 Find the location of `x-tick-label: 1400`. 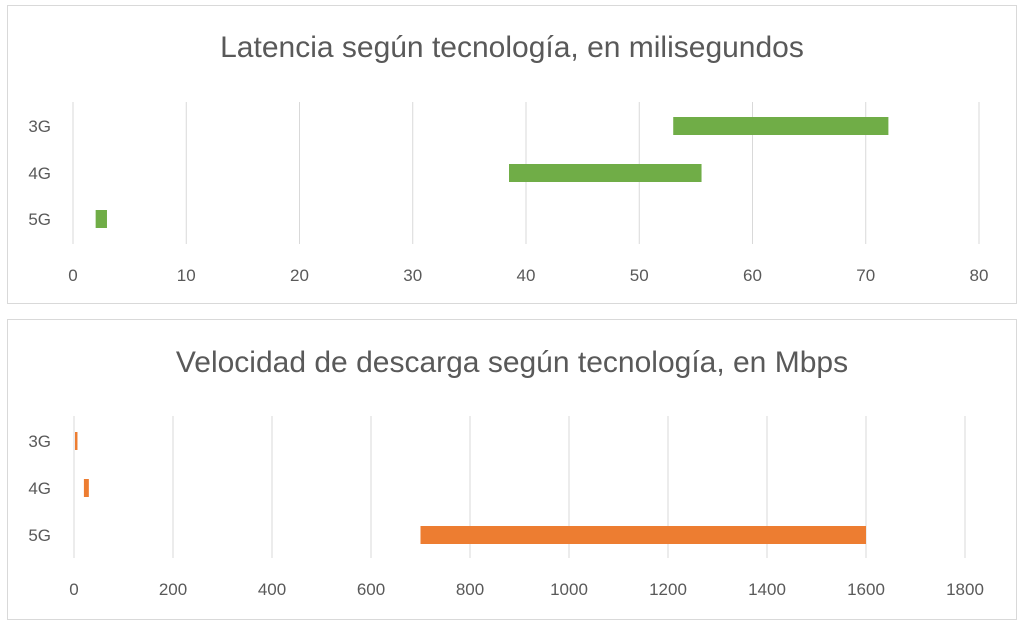

x-tick-label: 1400 is located at coordinates (767, 589).